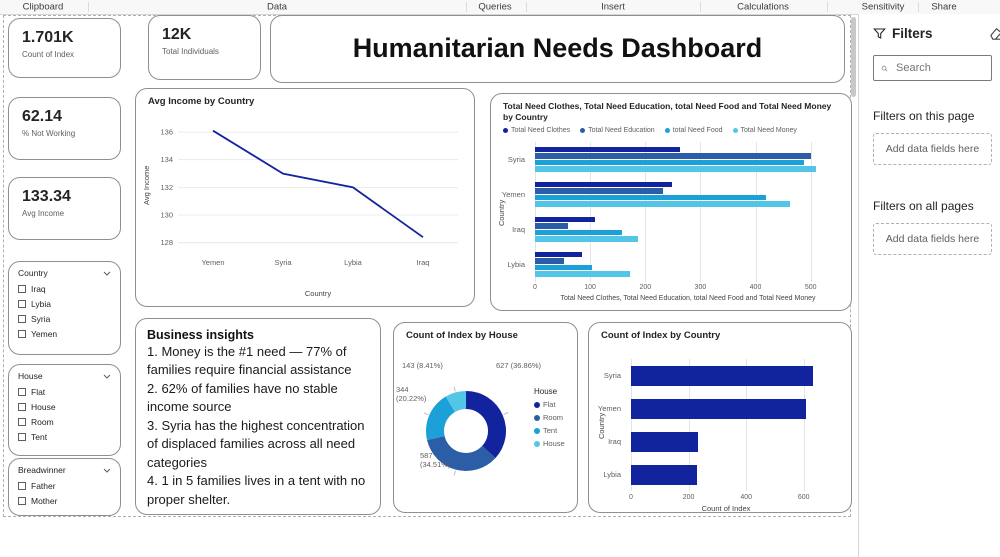 The image size is (1000, 557). Describe the element at coordinates (64, 48) in the screenshot. I see `kpi-card-count-of-index: 1.701K Count of Index` at that location.